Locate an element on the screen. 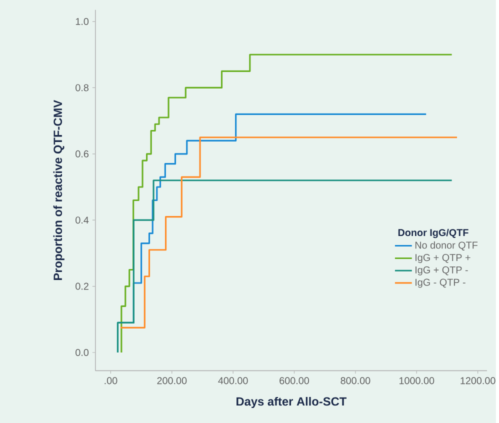 This screenshot has width=499, height=423. x-tick-label: 200.00 is located at coordinates (172, 380).